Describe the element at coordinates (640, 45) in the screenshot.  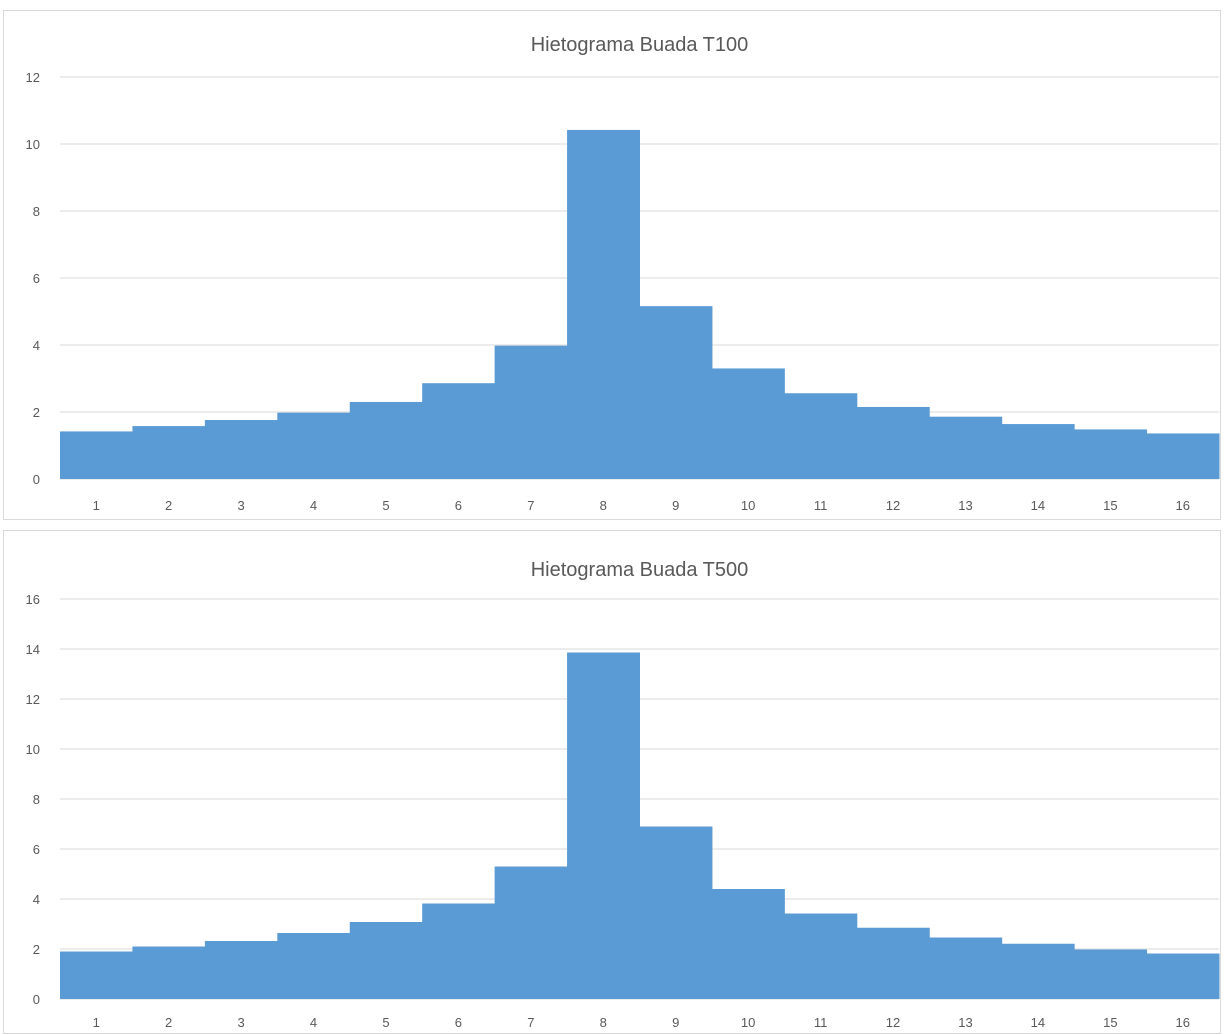
I see `chart-title: Hietograma Buada T100` at that location.